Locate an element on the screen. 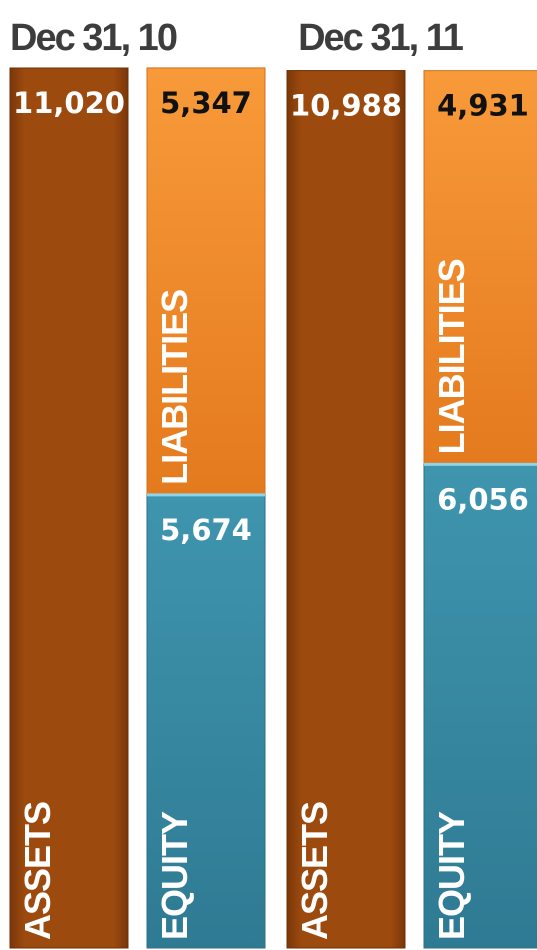 Image resolution: width=537 pixels, height=950 pixels. assets-value-label: 10,988 is located at coordinates (346, 106).